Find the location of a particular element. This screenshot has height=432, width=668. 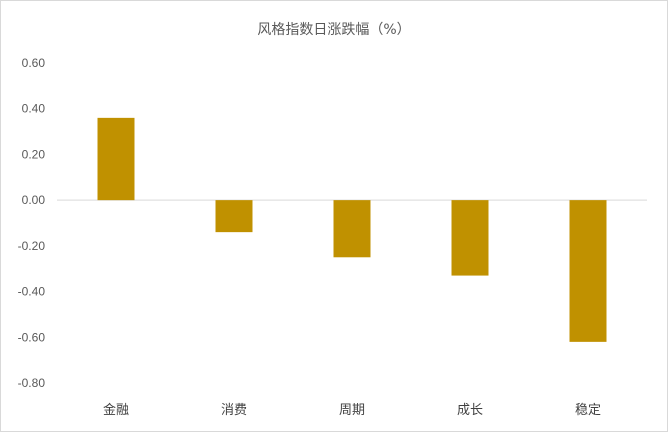

y-tick-label: -0.80 is located at coordinates (32, 383).